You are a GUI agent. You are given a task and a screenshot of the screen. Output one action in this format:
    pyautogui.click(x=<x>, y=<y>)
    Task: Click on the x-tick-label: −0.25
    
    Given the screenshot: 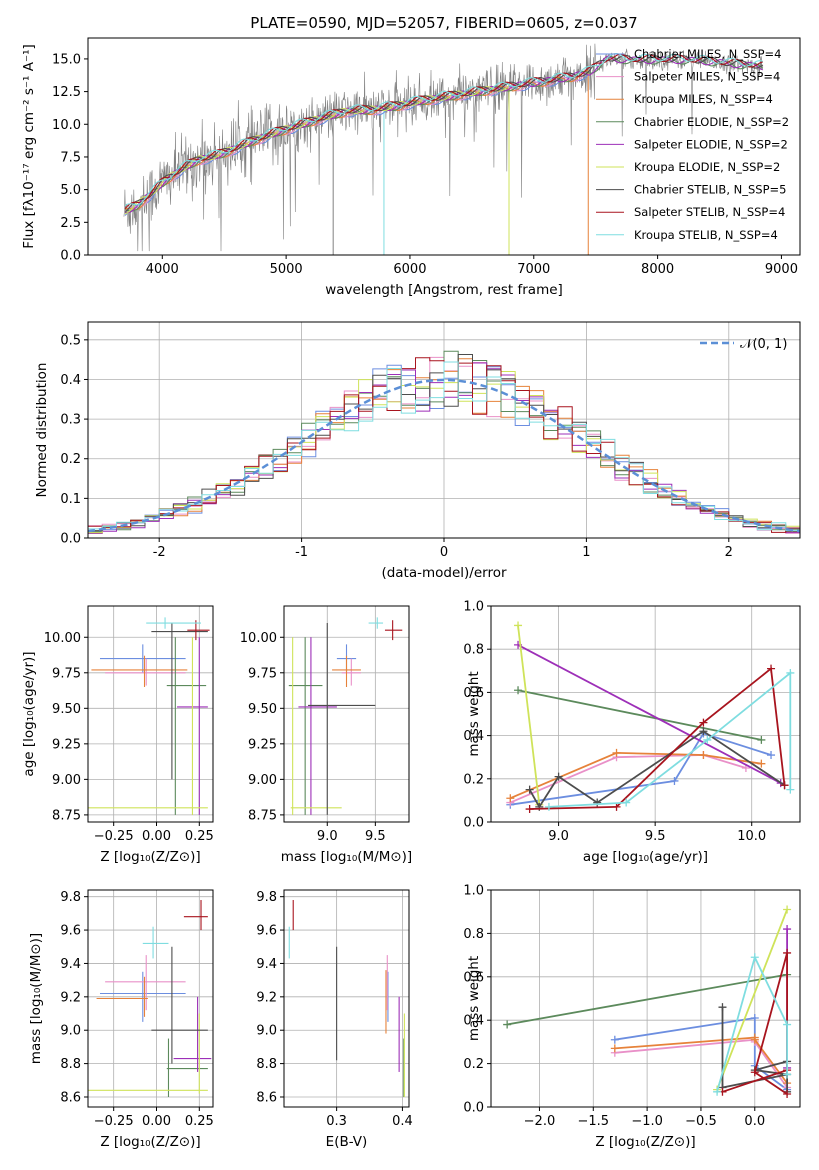 What is the action you would take?
    pyautogui.click(x=114, y=1121)
    